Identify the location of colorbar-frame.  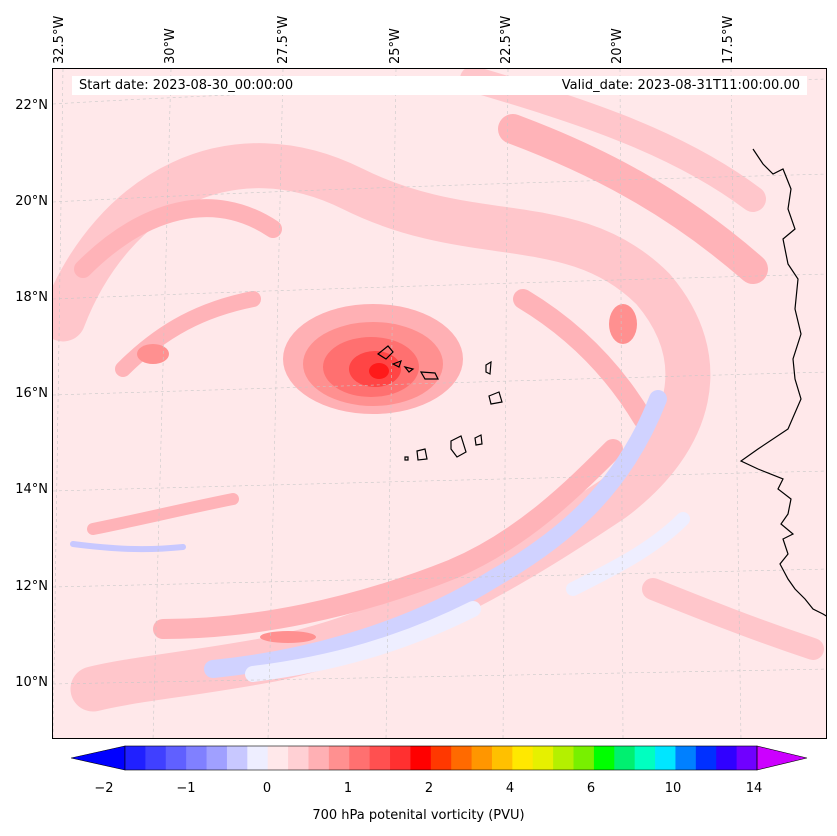
(441, 758).